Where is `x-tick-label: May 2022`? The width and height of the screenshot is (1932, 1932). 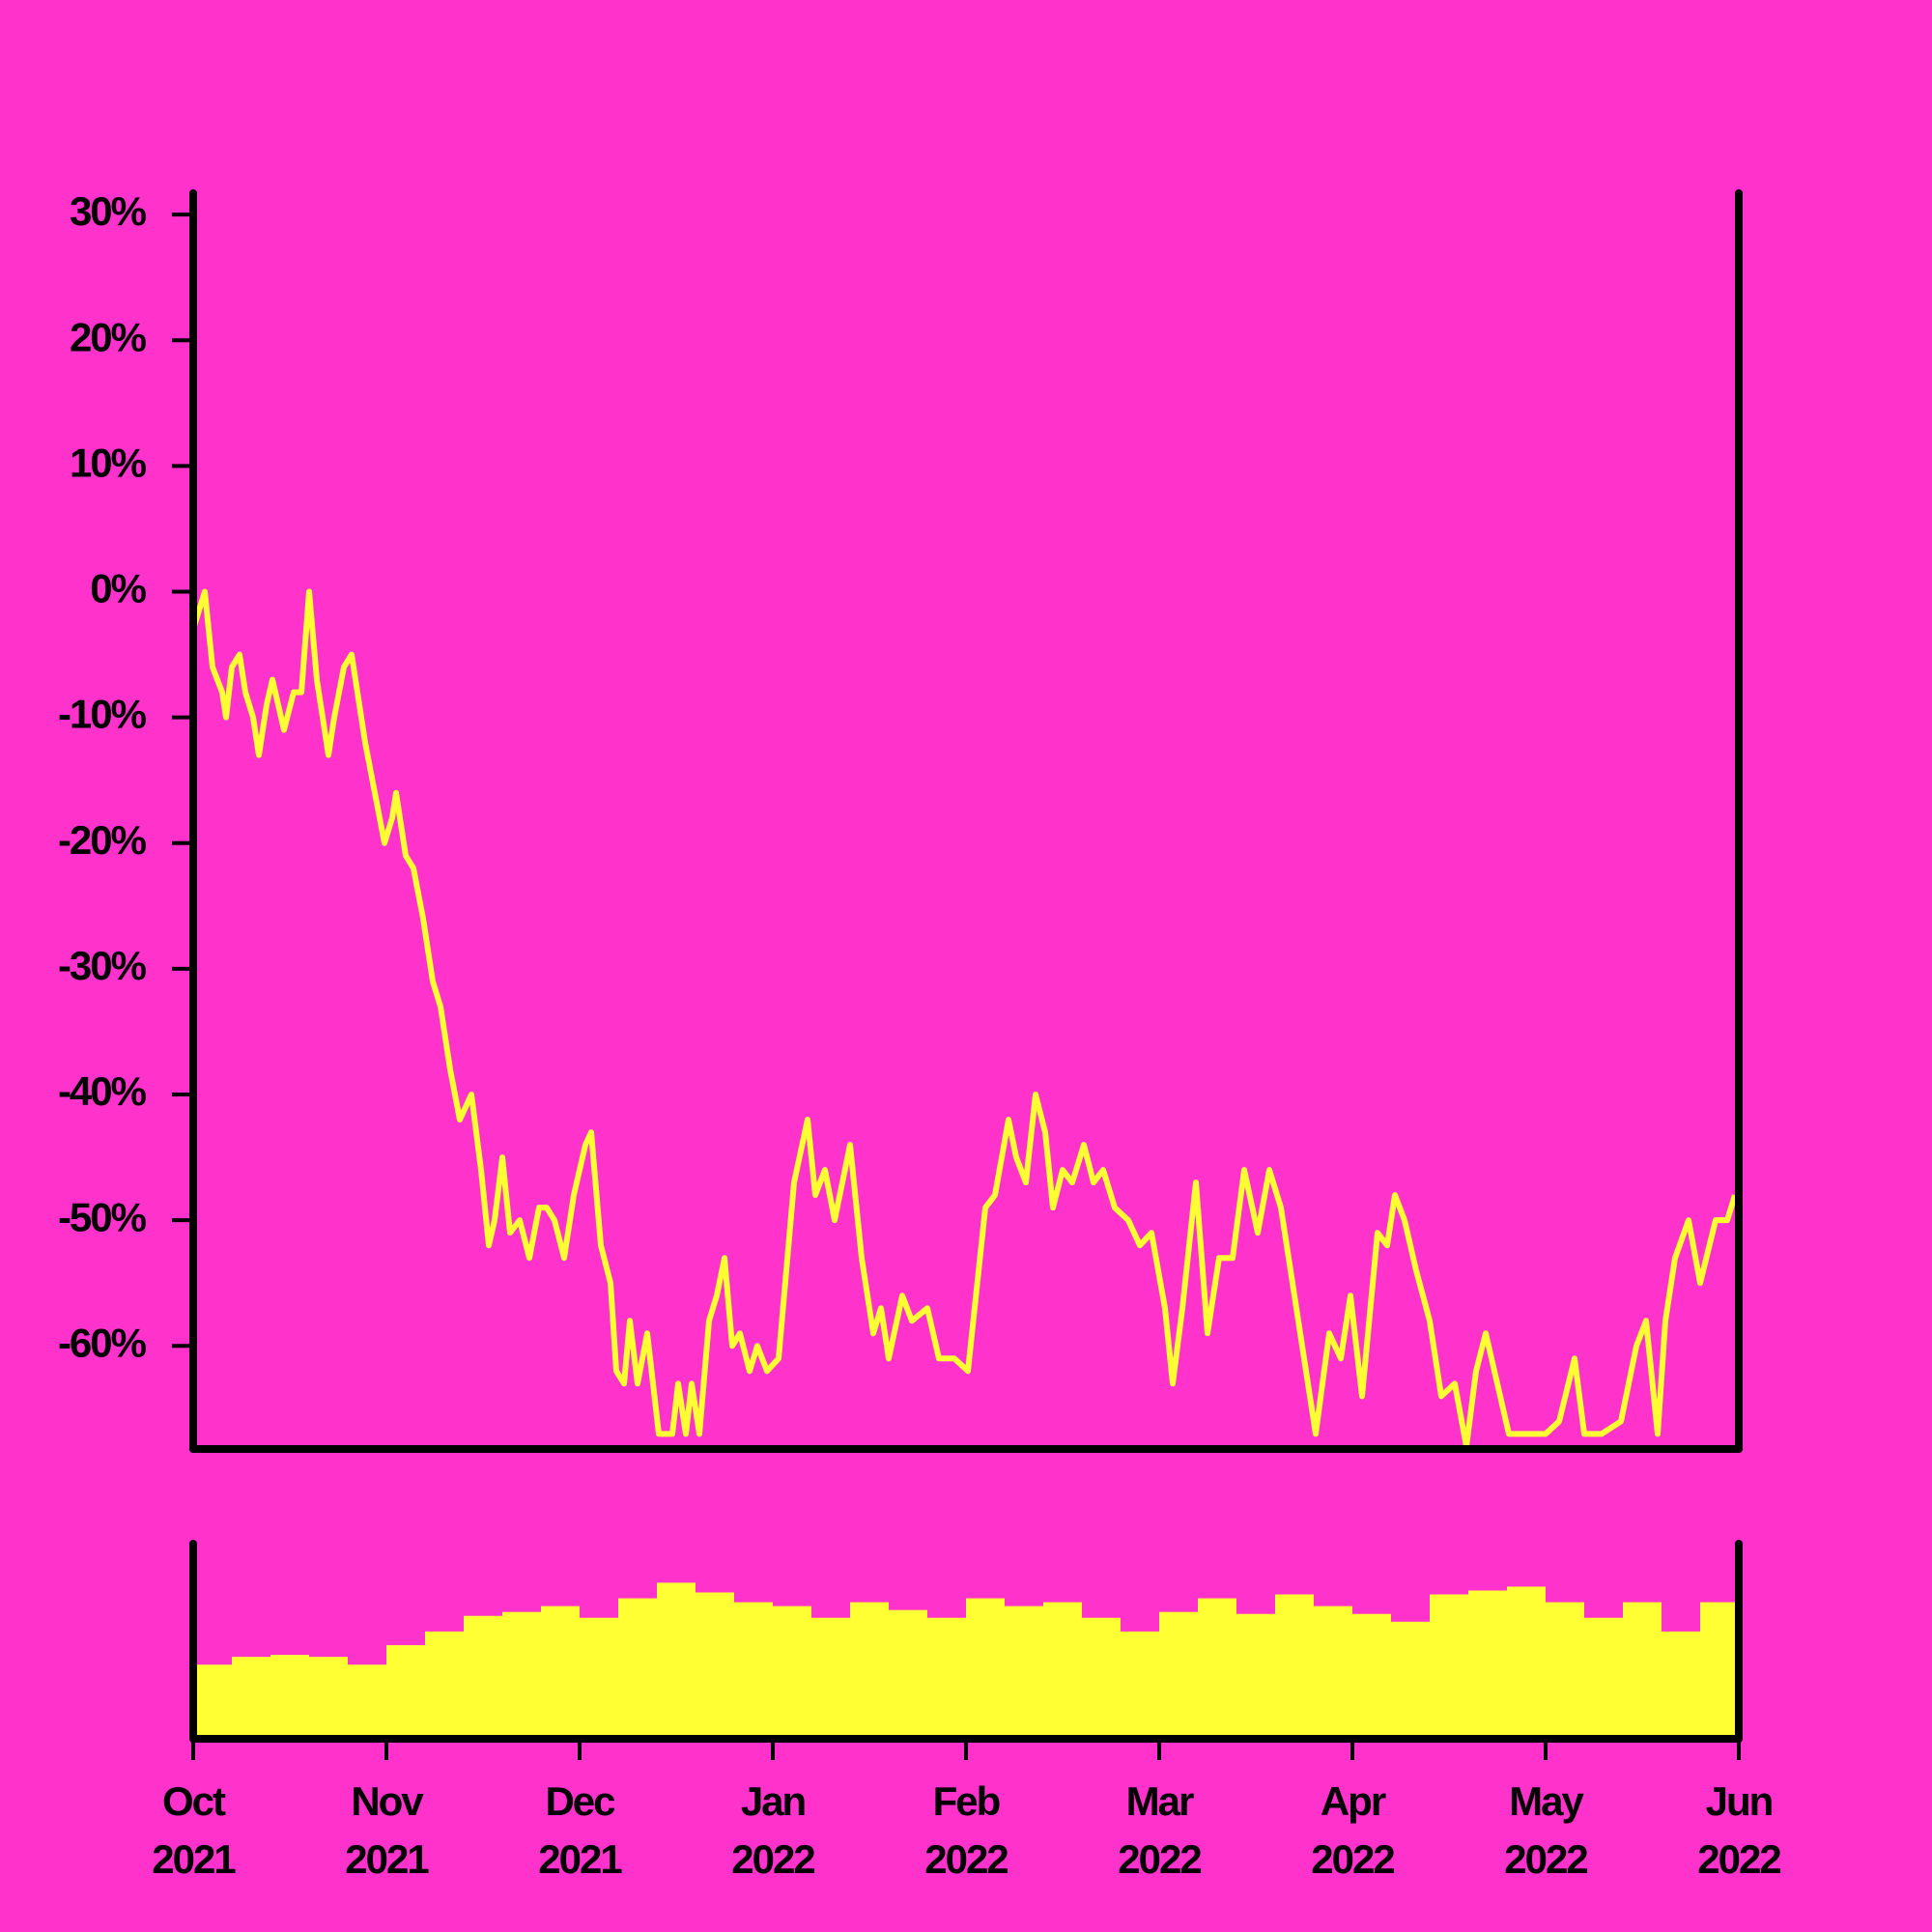 x-tick-label: May 2022 is located at coordinates (1546, 1830).